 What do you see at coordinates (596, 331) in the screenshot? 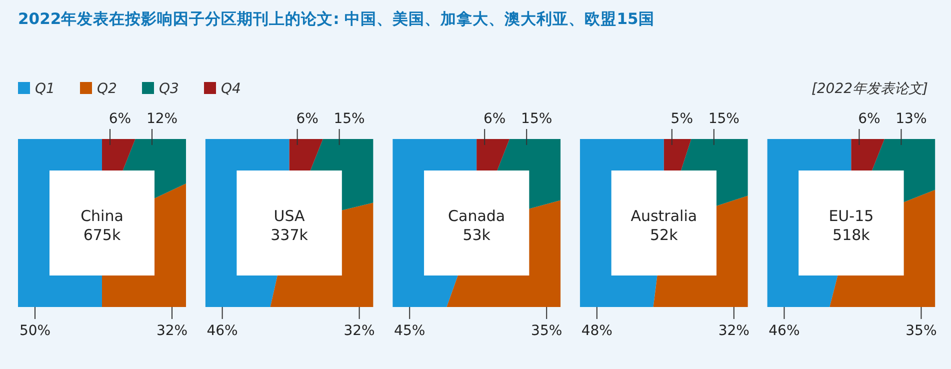
I see `data-label: 48%` at bounding box center [596, 331].